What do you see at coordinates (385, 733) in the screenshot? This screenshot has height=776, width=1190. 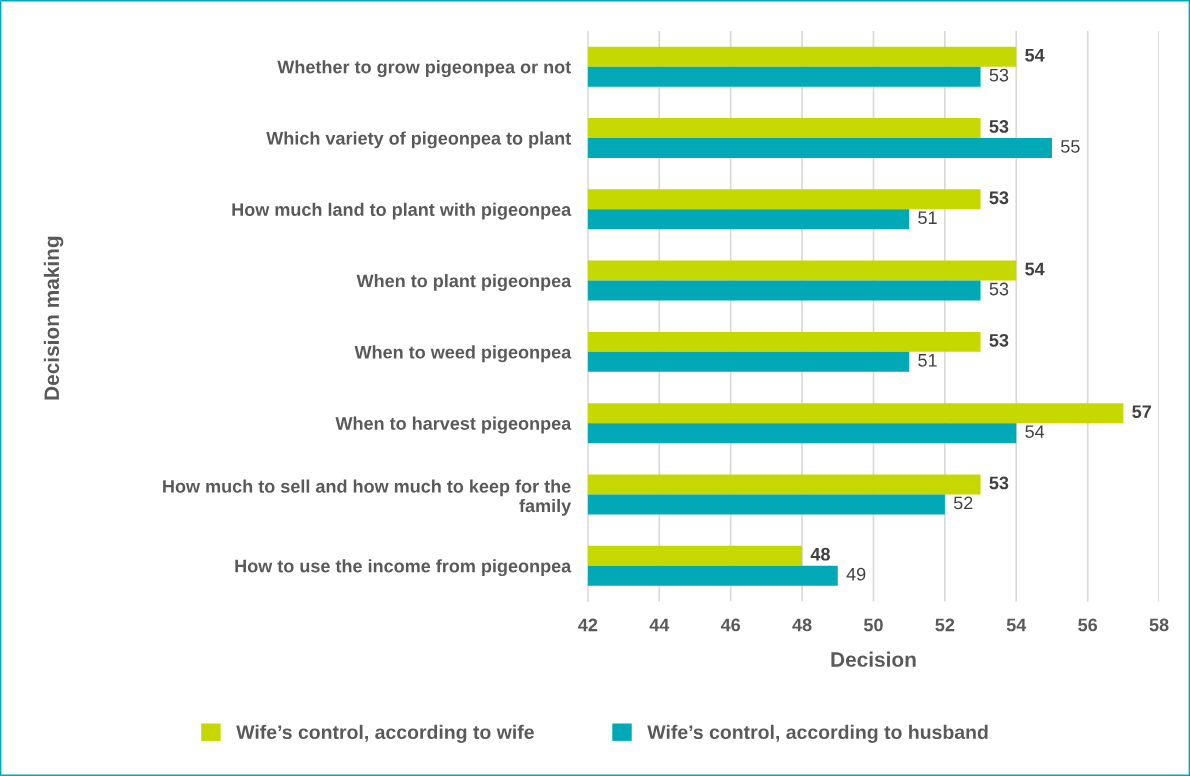 I see `legend-label: Wife’s control, according to wife` at bounding box center [385, 733].